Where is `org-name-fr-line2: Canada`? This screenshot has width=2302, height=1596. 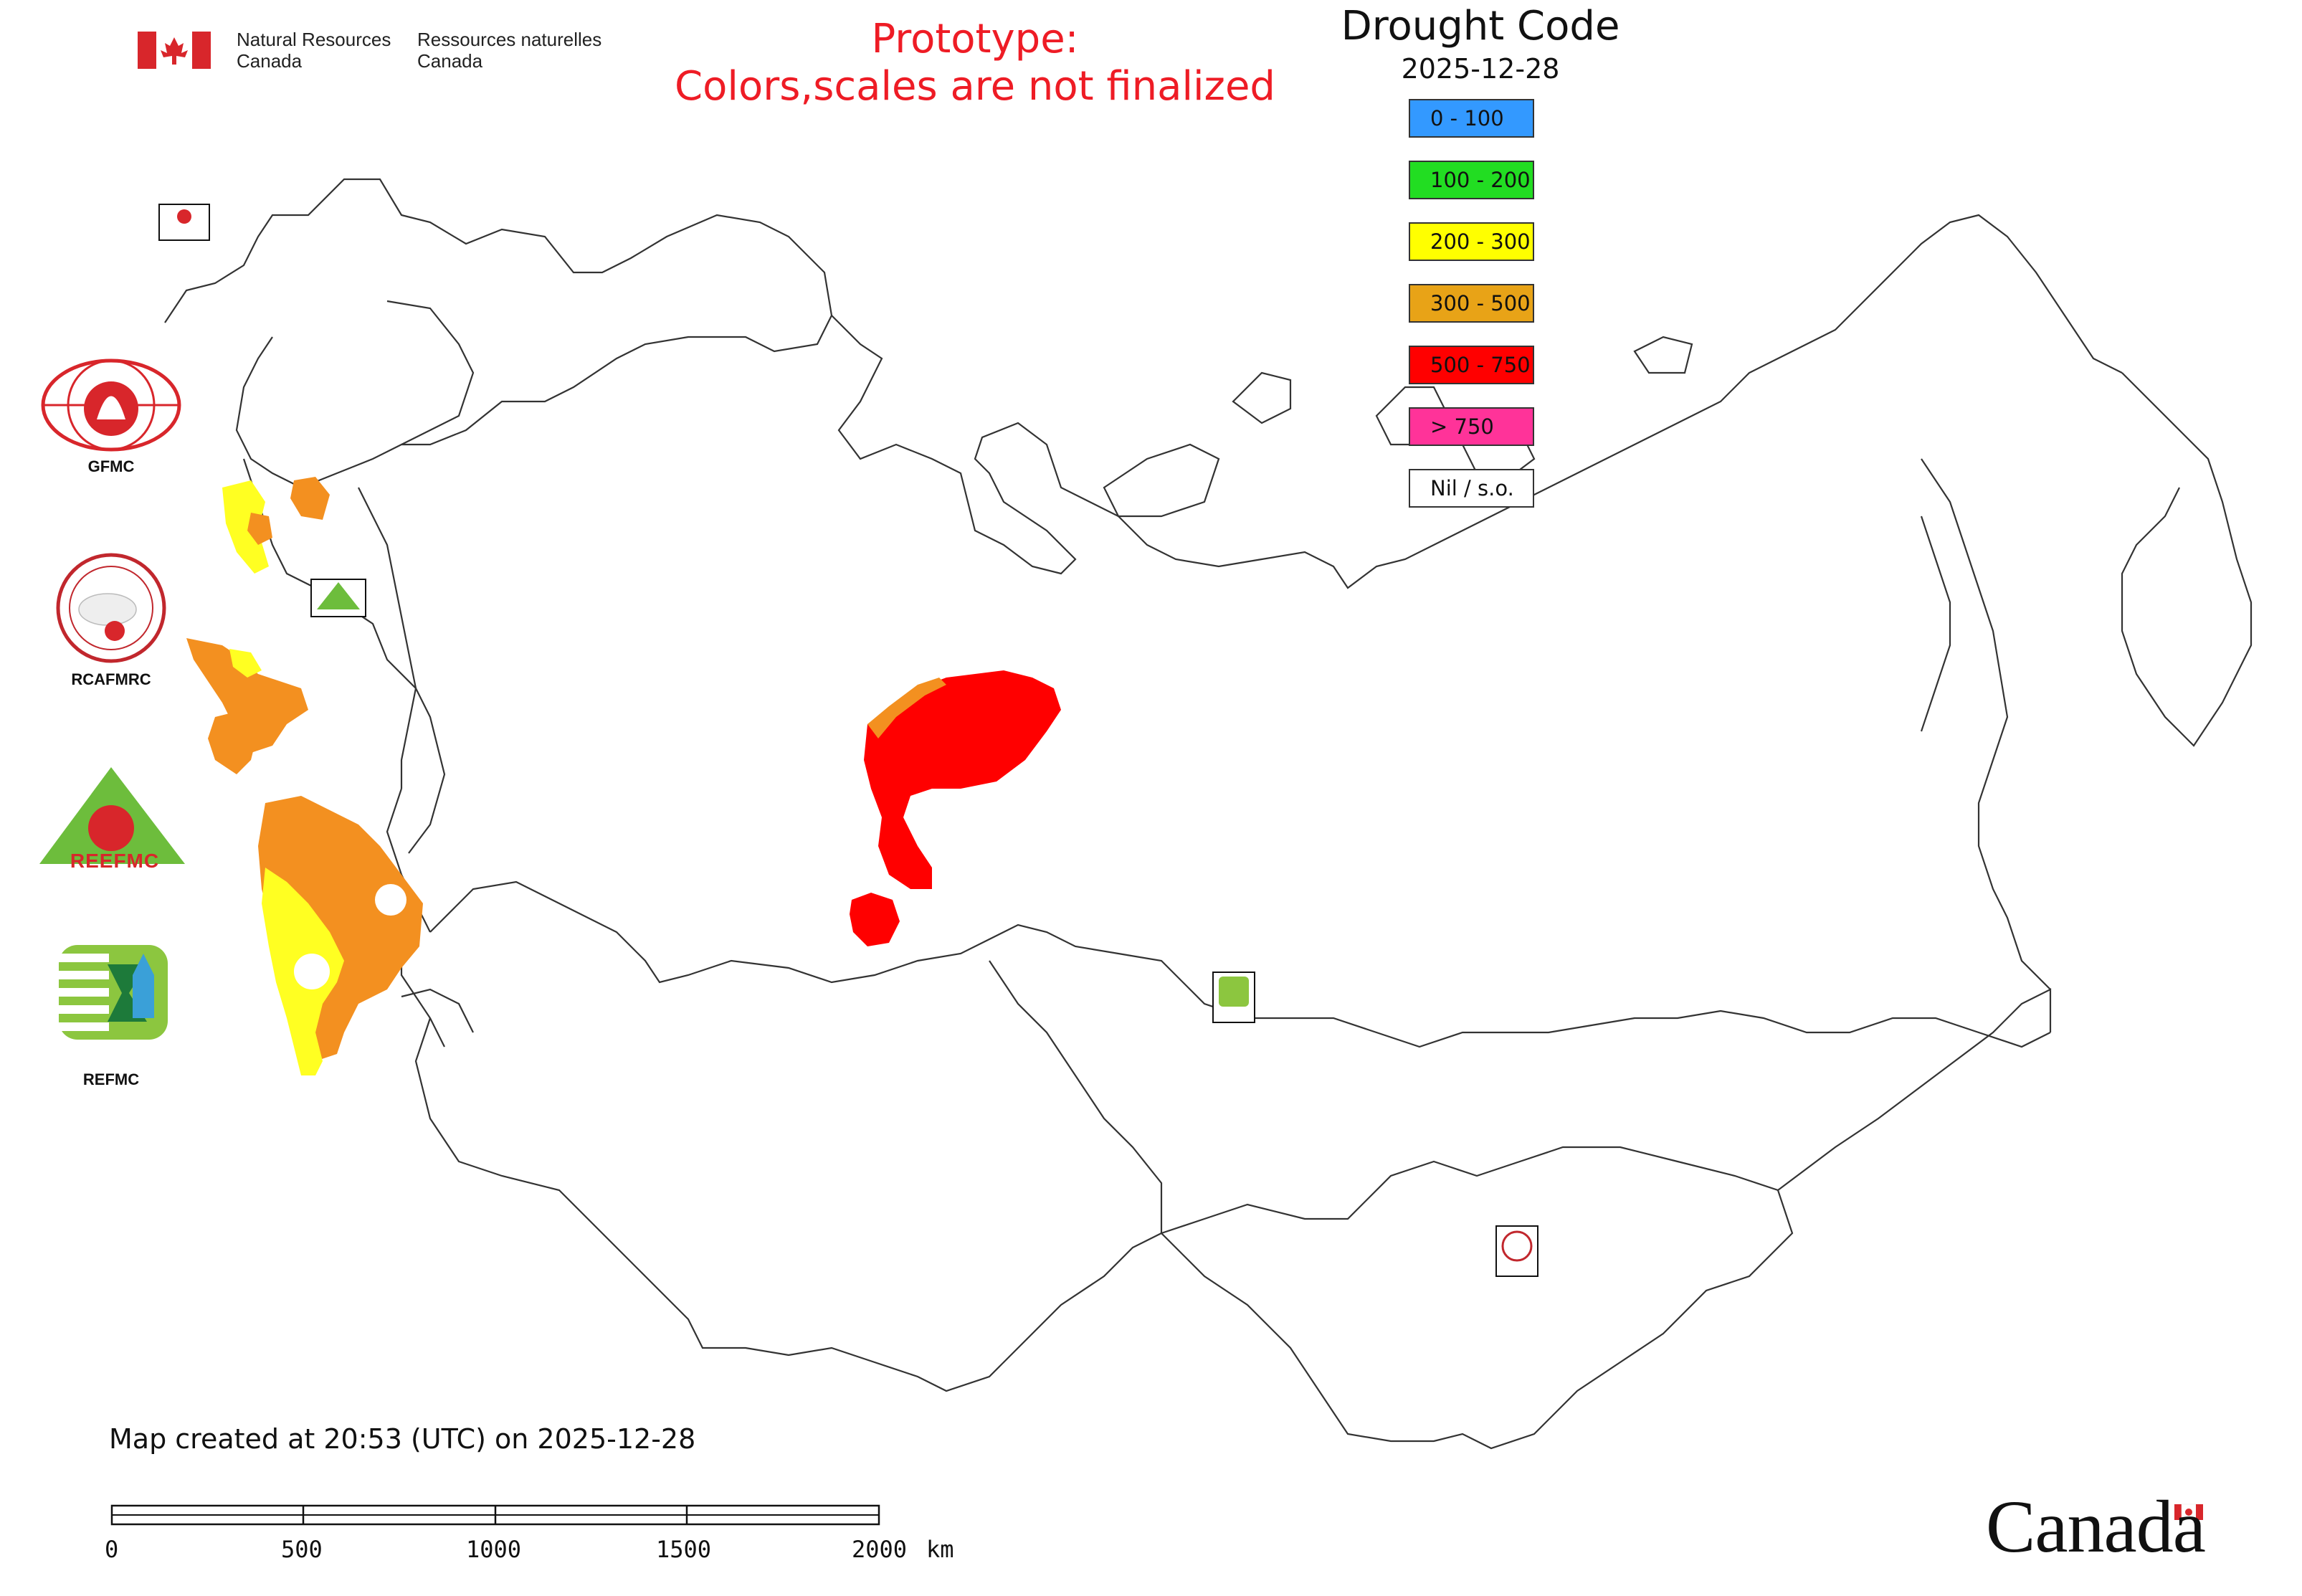 org-name-fr-line2: Canada is located at coordinates (450, 61).